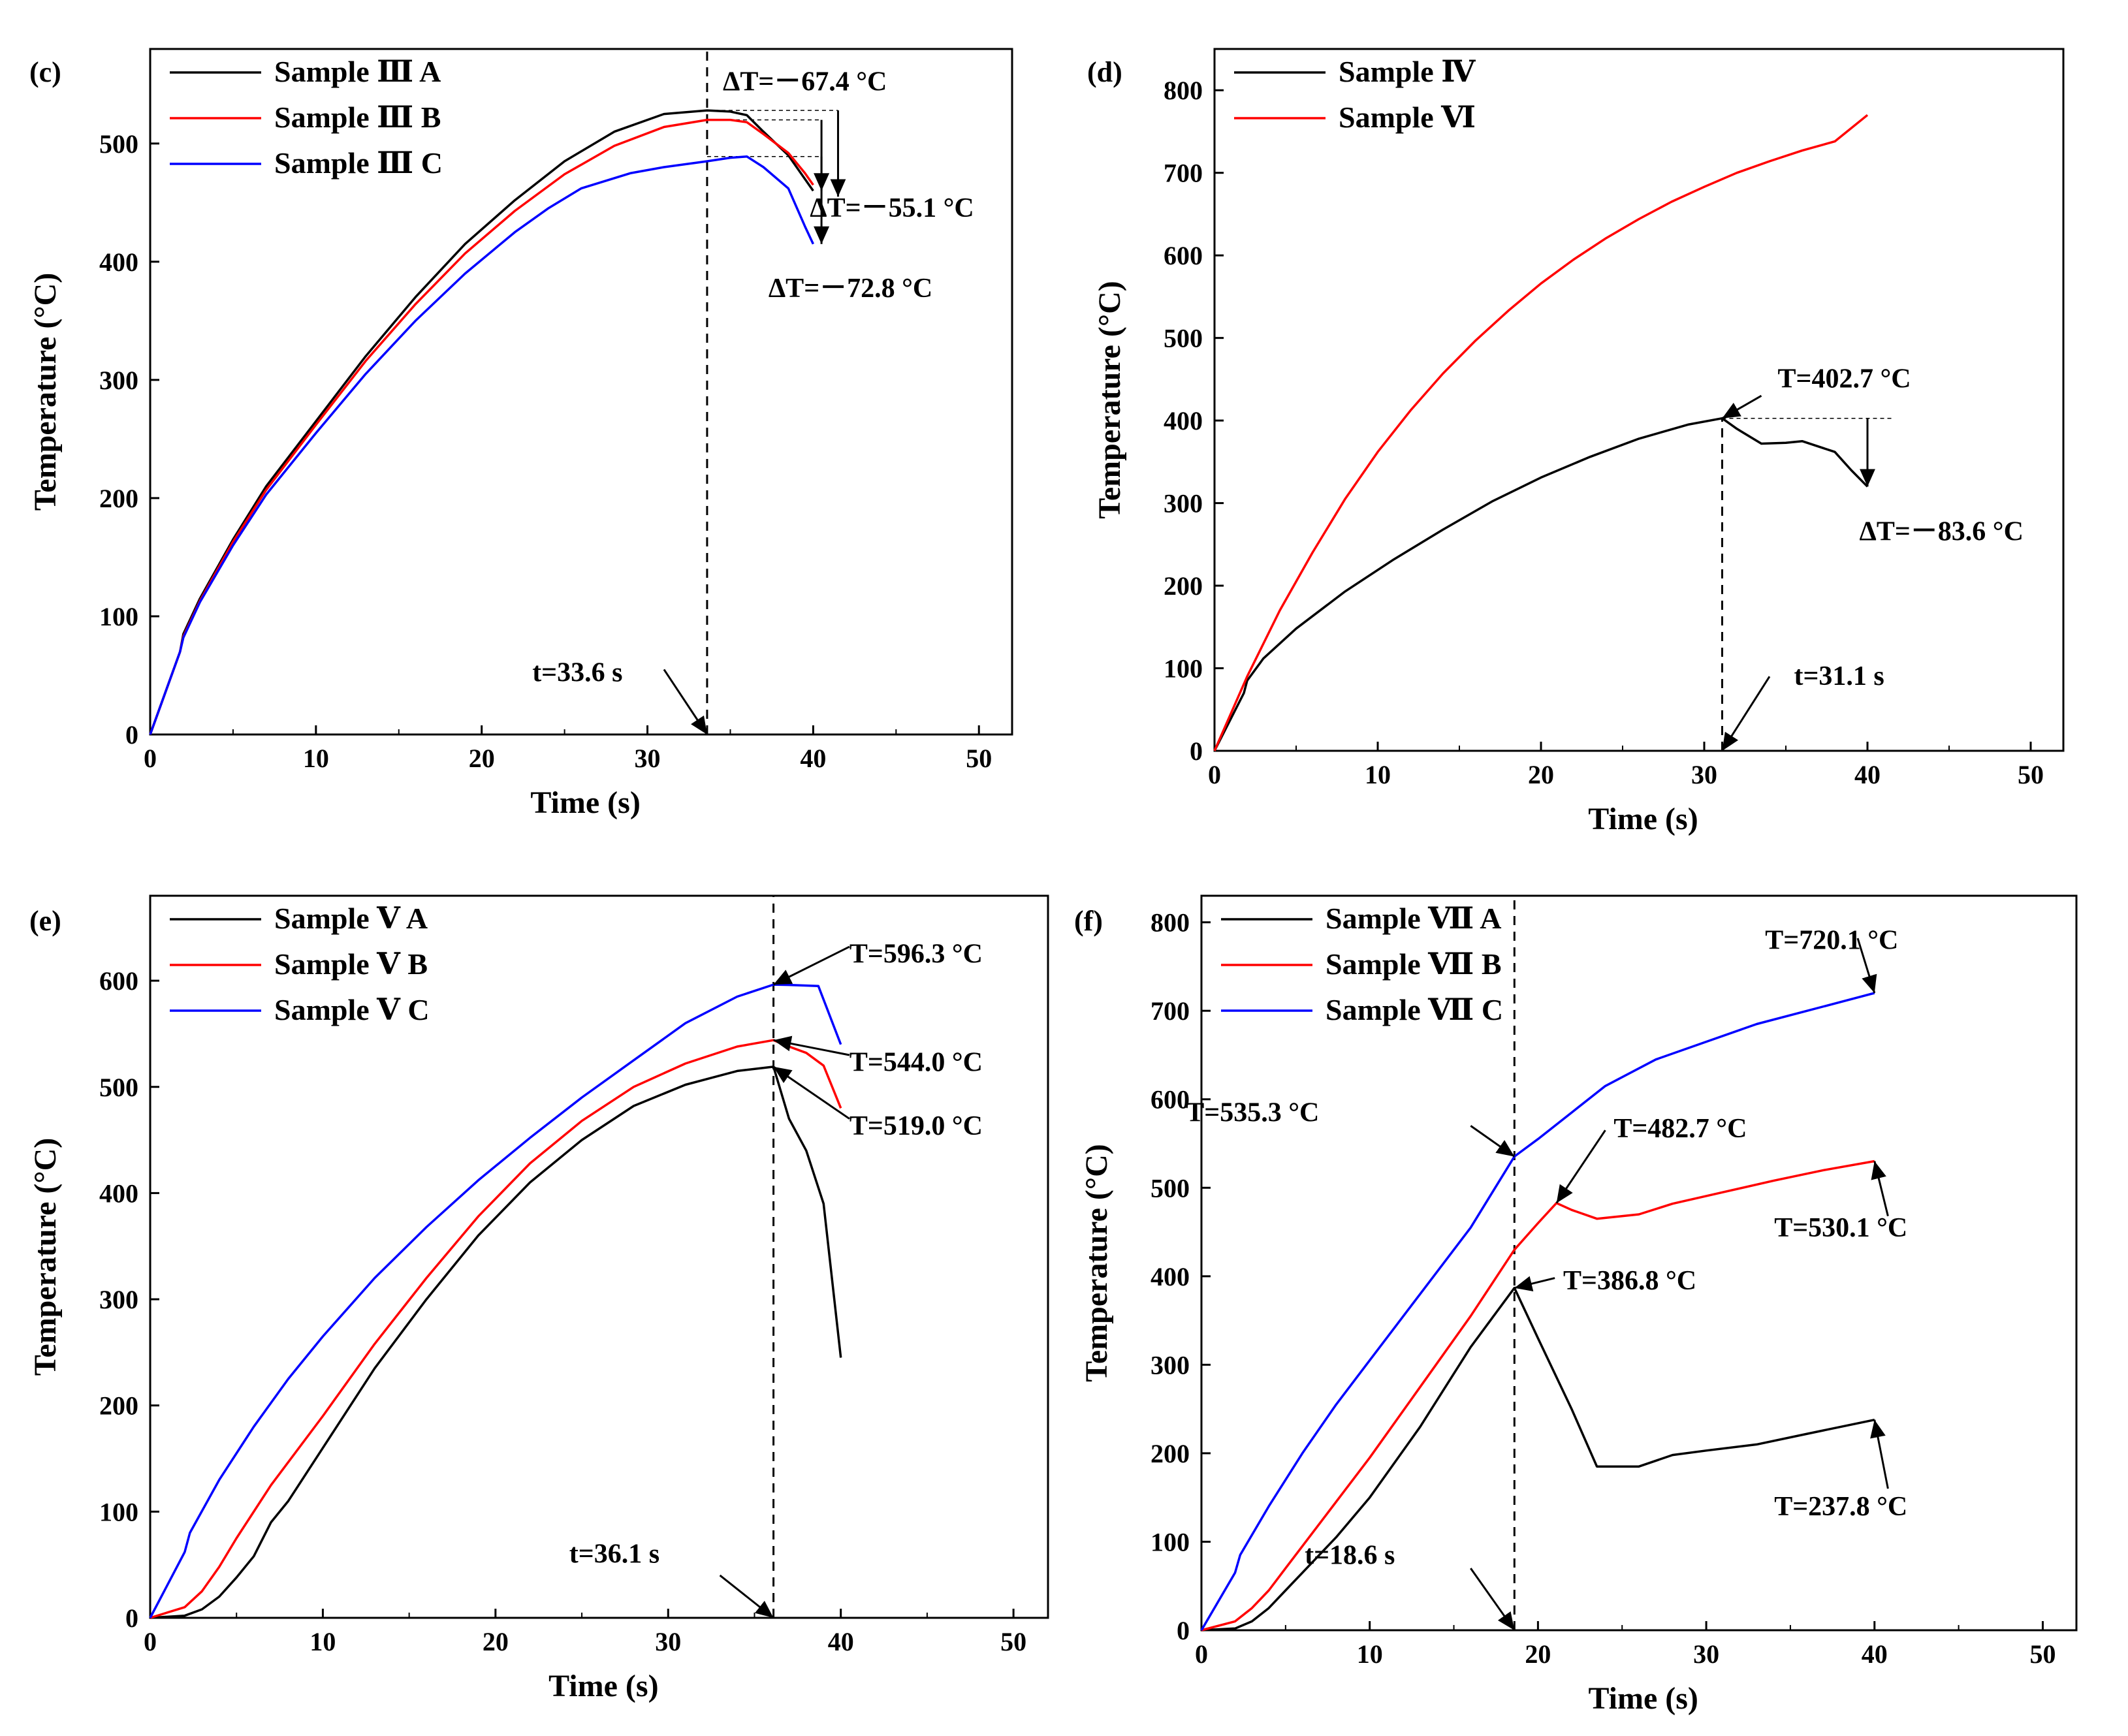 Image resolution: width=2128 pixels, height=1736 pixels. Describe the element at coordinates (357, 71) in the screenshot. I see `legend-entry: Sample Ⅲ A` at that location.